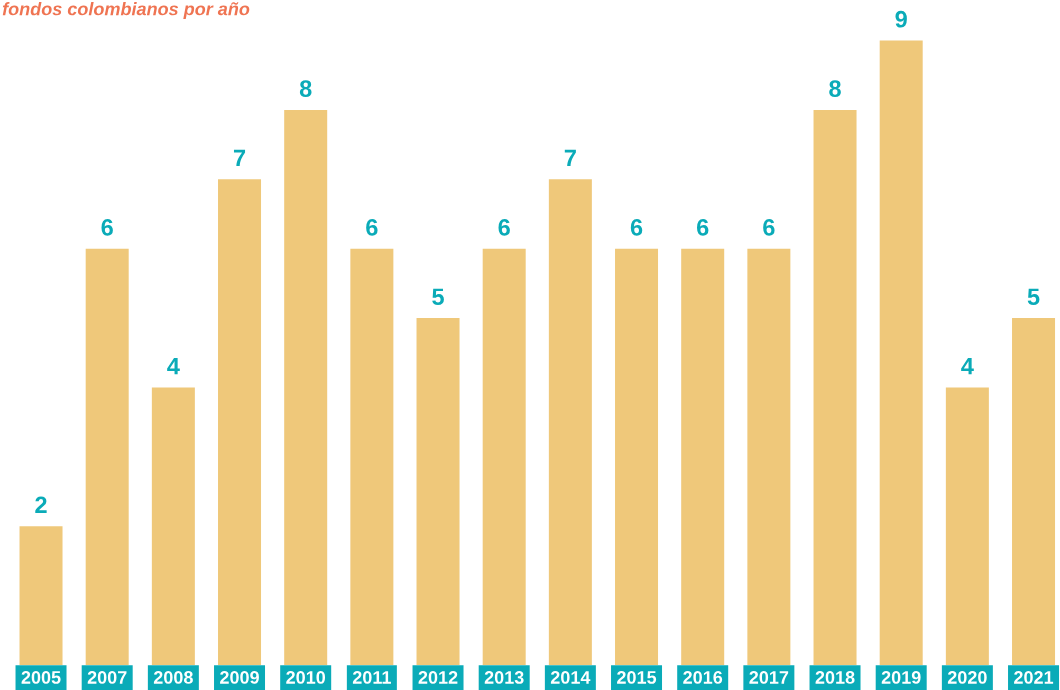 This screenshot has height=690, width=1060. I want to click on chart-title: fondos colombianos por año, so click(126, 10).